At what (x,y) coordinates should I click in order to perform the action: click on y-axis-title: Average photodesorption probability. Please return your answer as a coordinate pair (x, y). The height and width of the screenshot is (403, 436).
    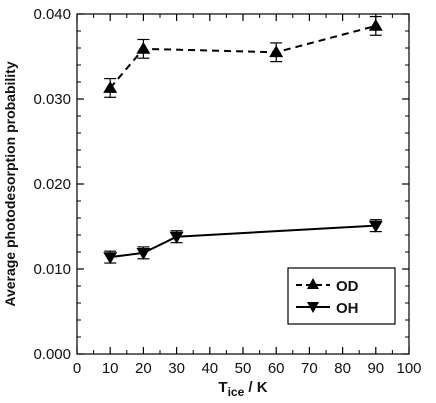
    Looking at the image, I should click on (10, 183).